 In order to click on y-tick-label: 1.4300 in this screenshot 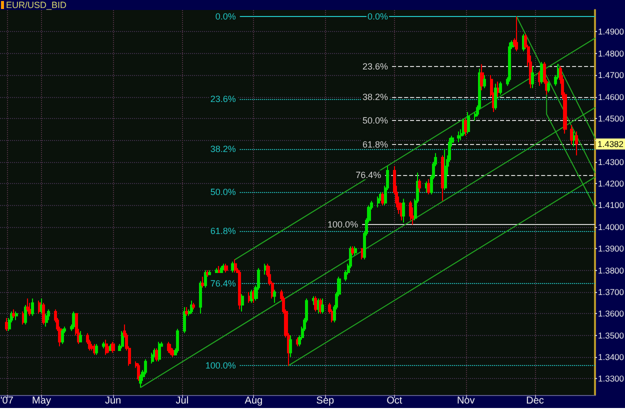, I will do `click(611, 161)`.